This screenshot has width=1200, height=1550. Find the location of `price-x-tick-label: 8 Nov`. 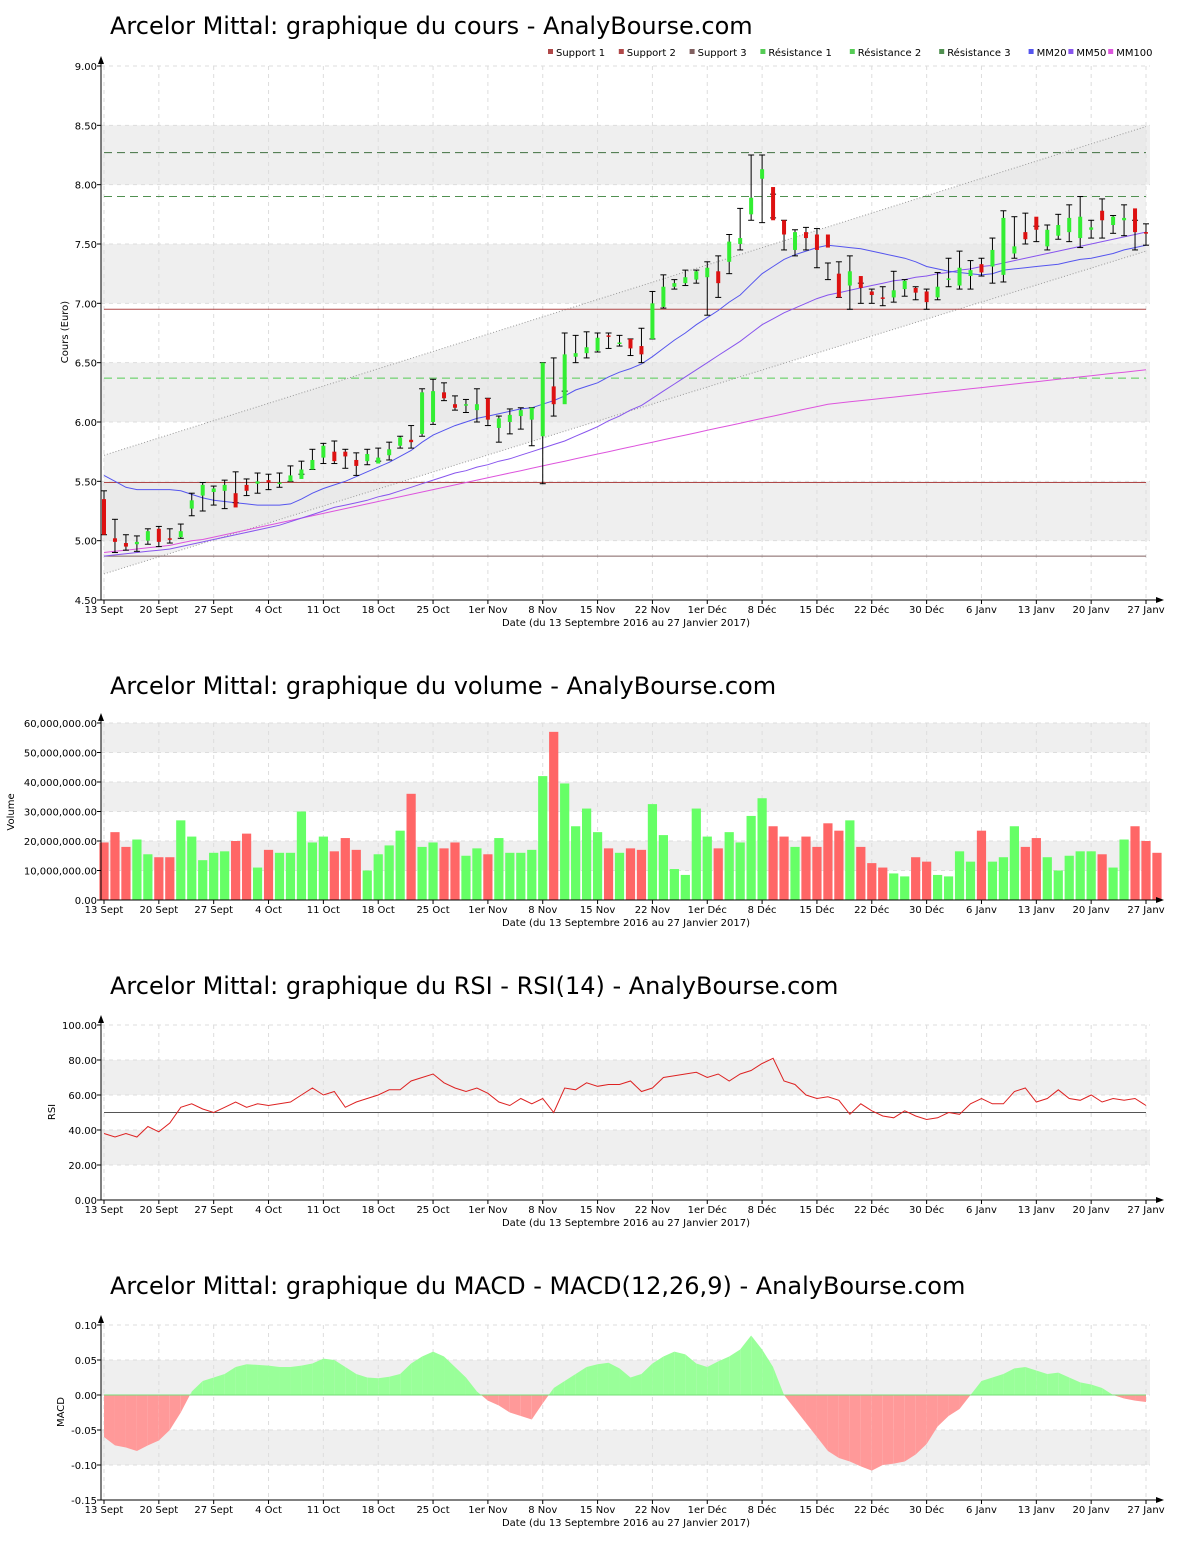

price-x-tick-label: 8 Nov is located at coordinates (542, 610).